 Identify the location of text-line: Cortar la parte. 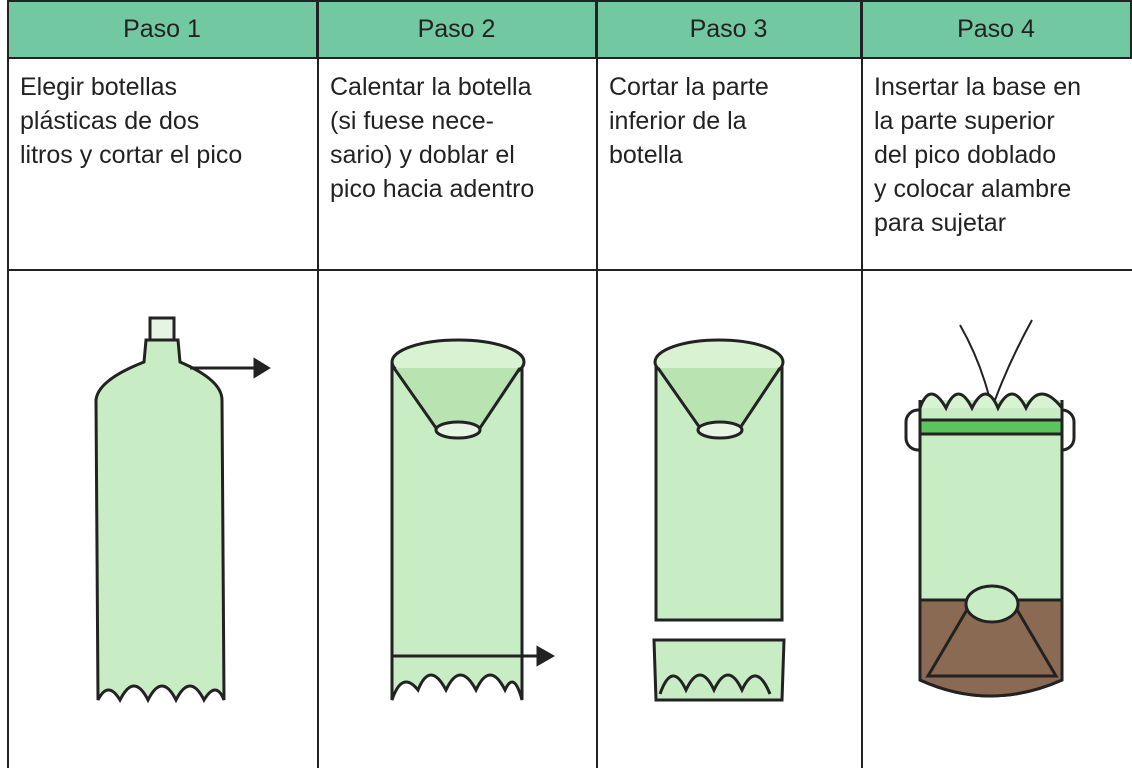
(689, 87).